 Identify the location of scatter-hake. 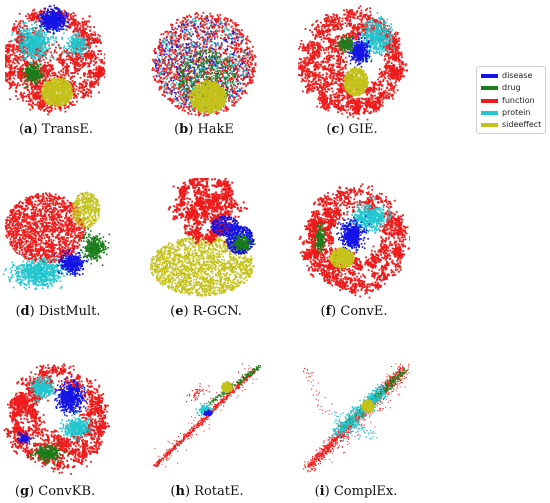
(204, 64).